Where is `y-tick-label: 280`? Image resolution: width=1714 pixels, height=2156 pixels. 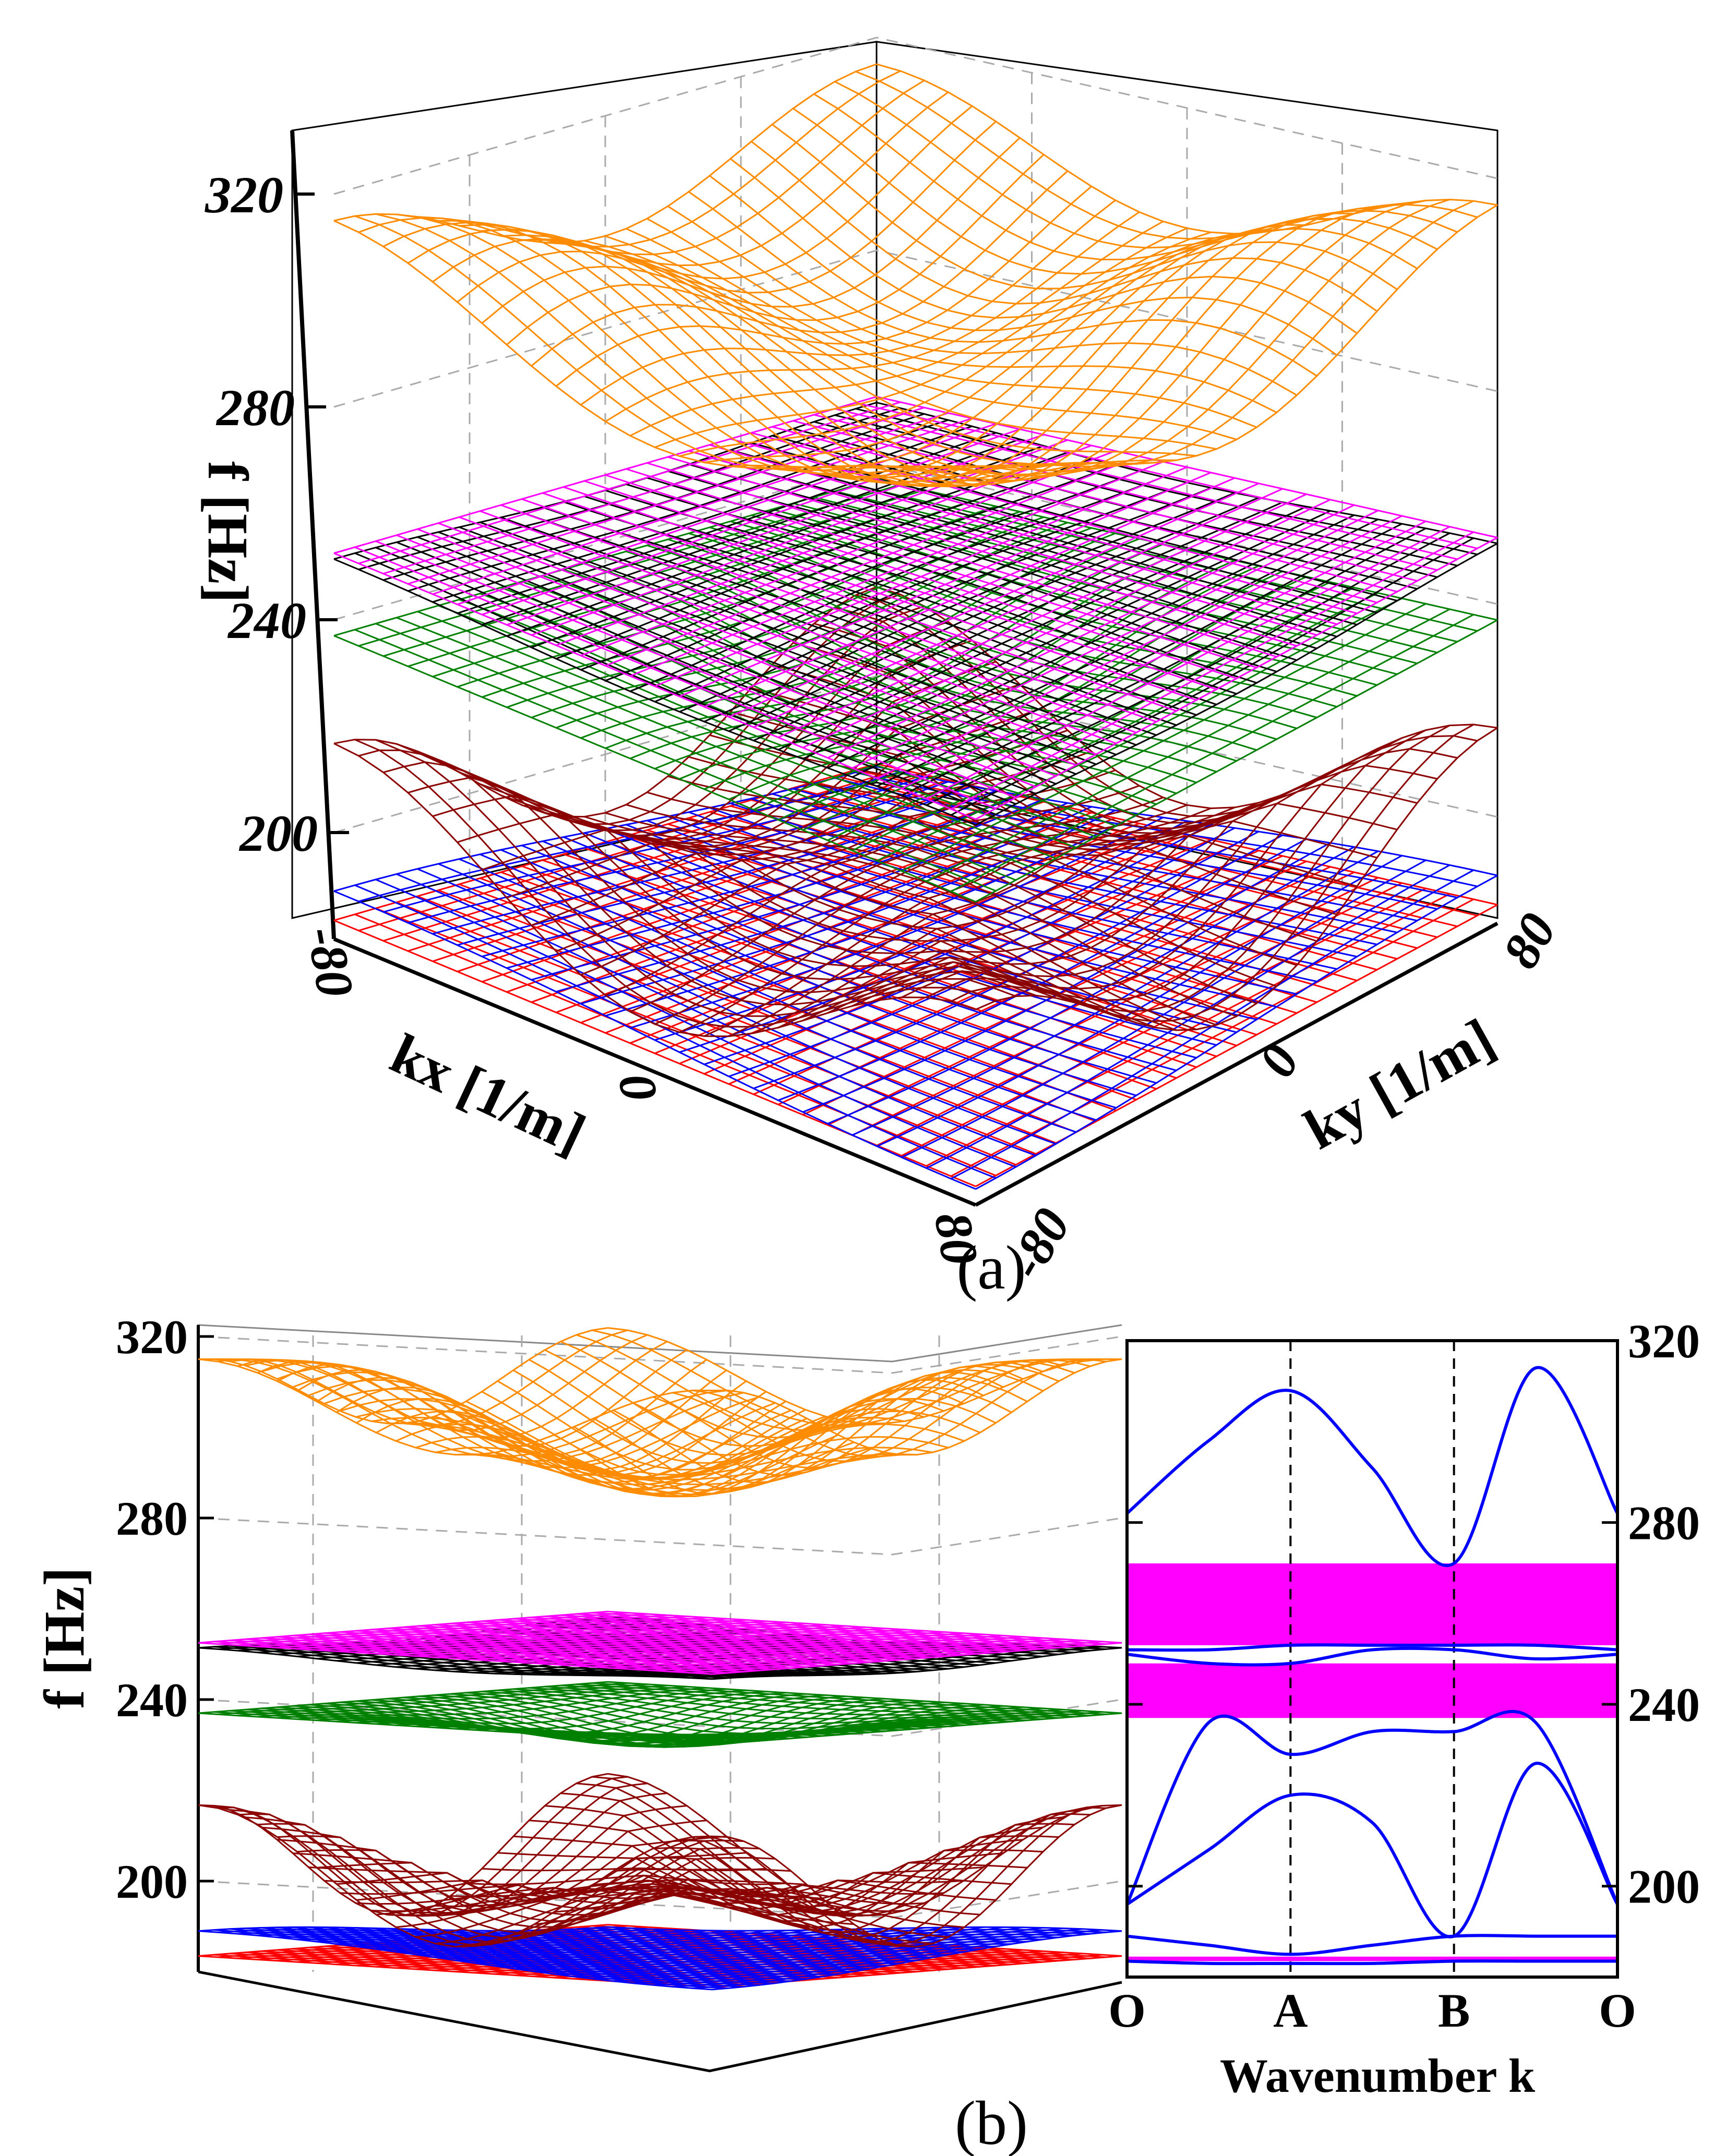
y-tick-label: 280 is located at coordinates (1664, 1523).